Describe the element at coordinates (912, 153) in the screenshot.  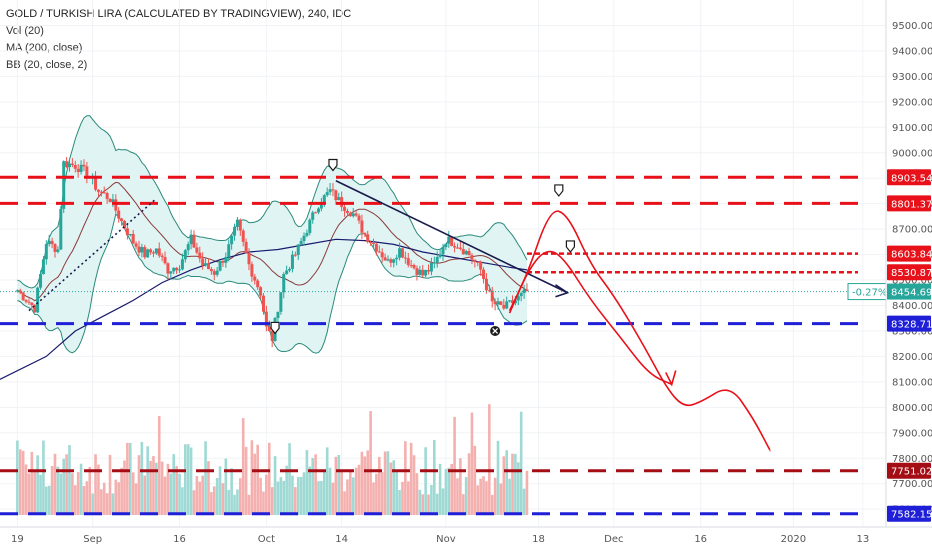
I see `price-tick-label: 9000.00` at that location.